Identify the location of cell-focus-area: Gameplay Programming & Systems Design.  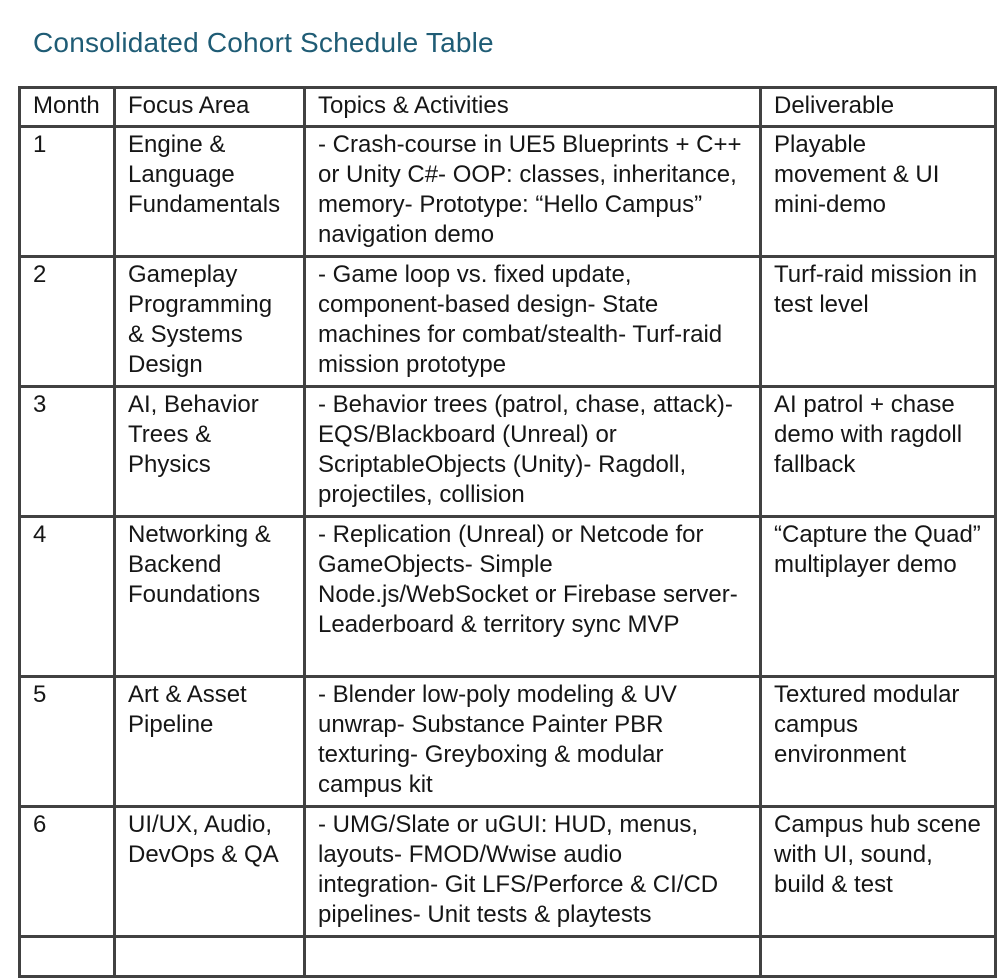
(209, 321).